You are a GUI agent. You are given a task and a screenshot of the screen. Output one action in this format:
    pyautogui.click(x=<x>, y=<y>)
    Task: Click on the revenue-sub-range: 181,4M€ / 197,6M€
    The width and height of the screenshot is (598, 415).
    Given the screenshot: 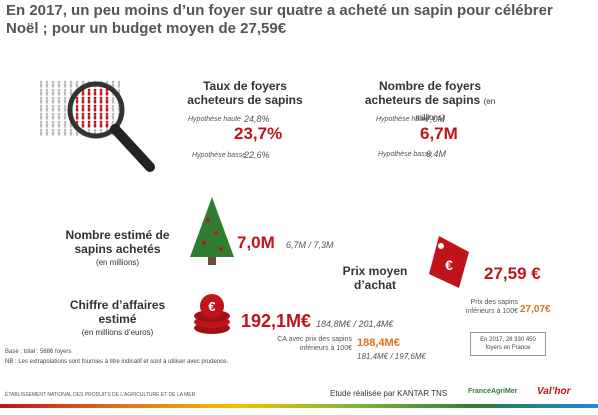 What is the action you would take?
    pyautogui.click(x=391, y=356)
    